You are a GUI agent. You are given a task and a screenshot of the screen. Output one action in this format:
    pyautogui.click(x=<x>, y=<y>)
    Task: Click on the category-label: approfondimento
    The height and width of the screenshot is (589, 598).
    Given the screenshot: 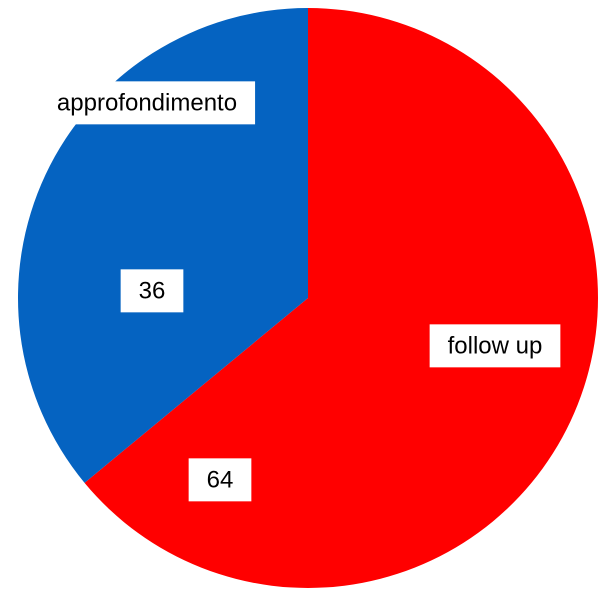 What is the action you would take?
    pyautogui.click(x=147, y=102)
    